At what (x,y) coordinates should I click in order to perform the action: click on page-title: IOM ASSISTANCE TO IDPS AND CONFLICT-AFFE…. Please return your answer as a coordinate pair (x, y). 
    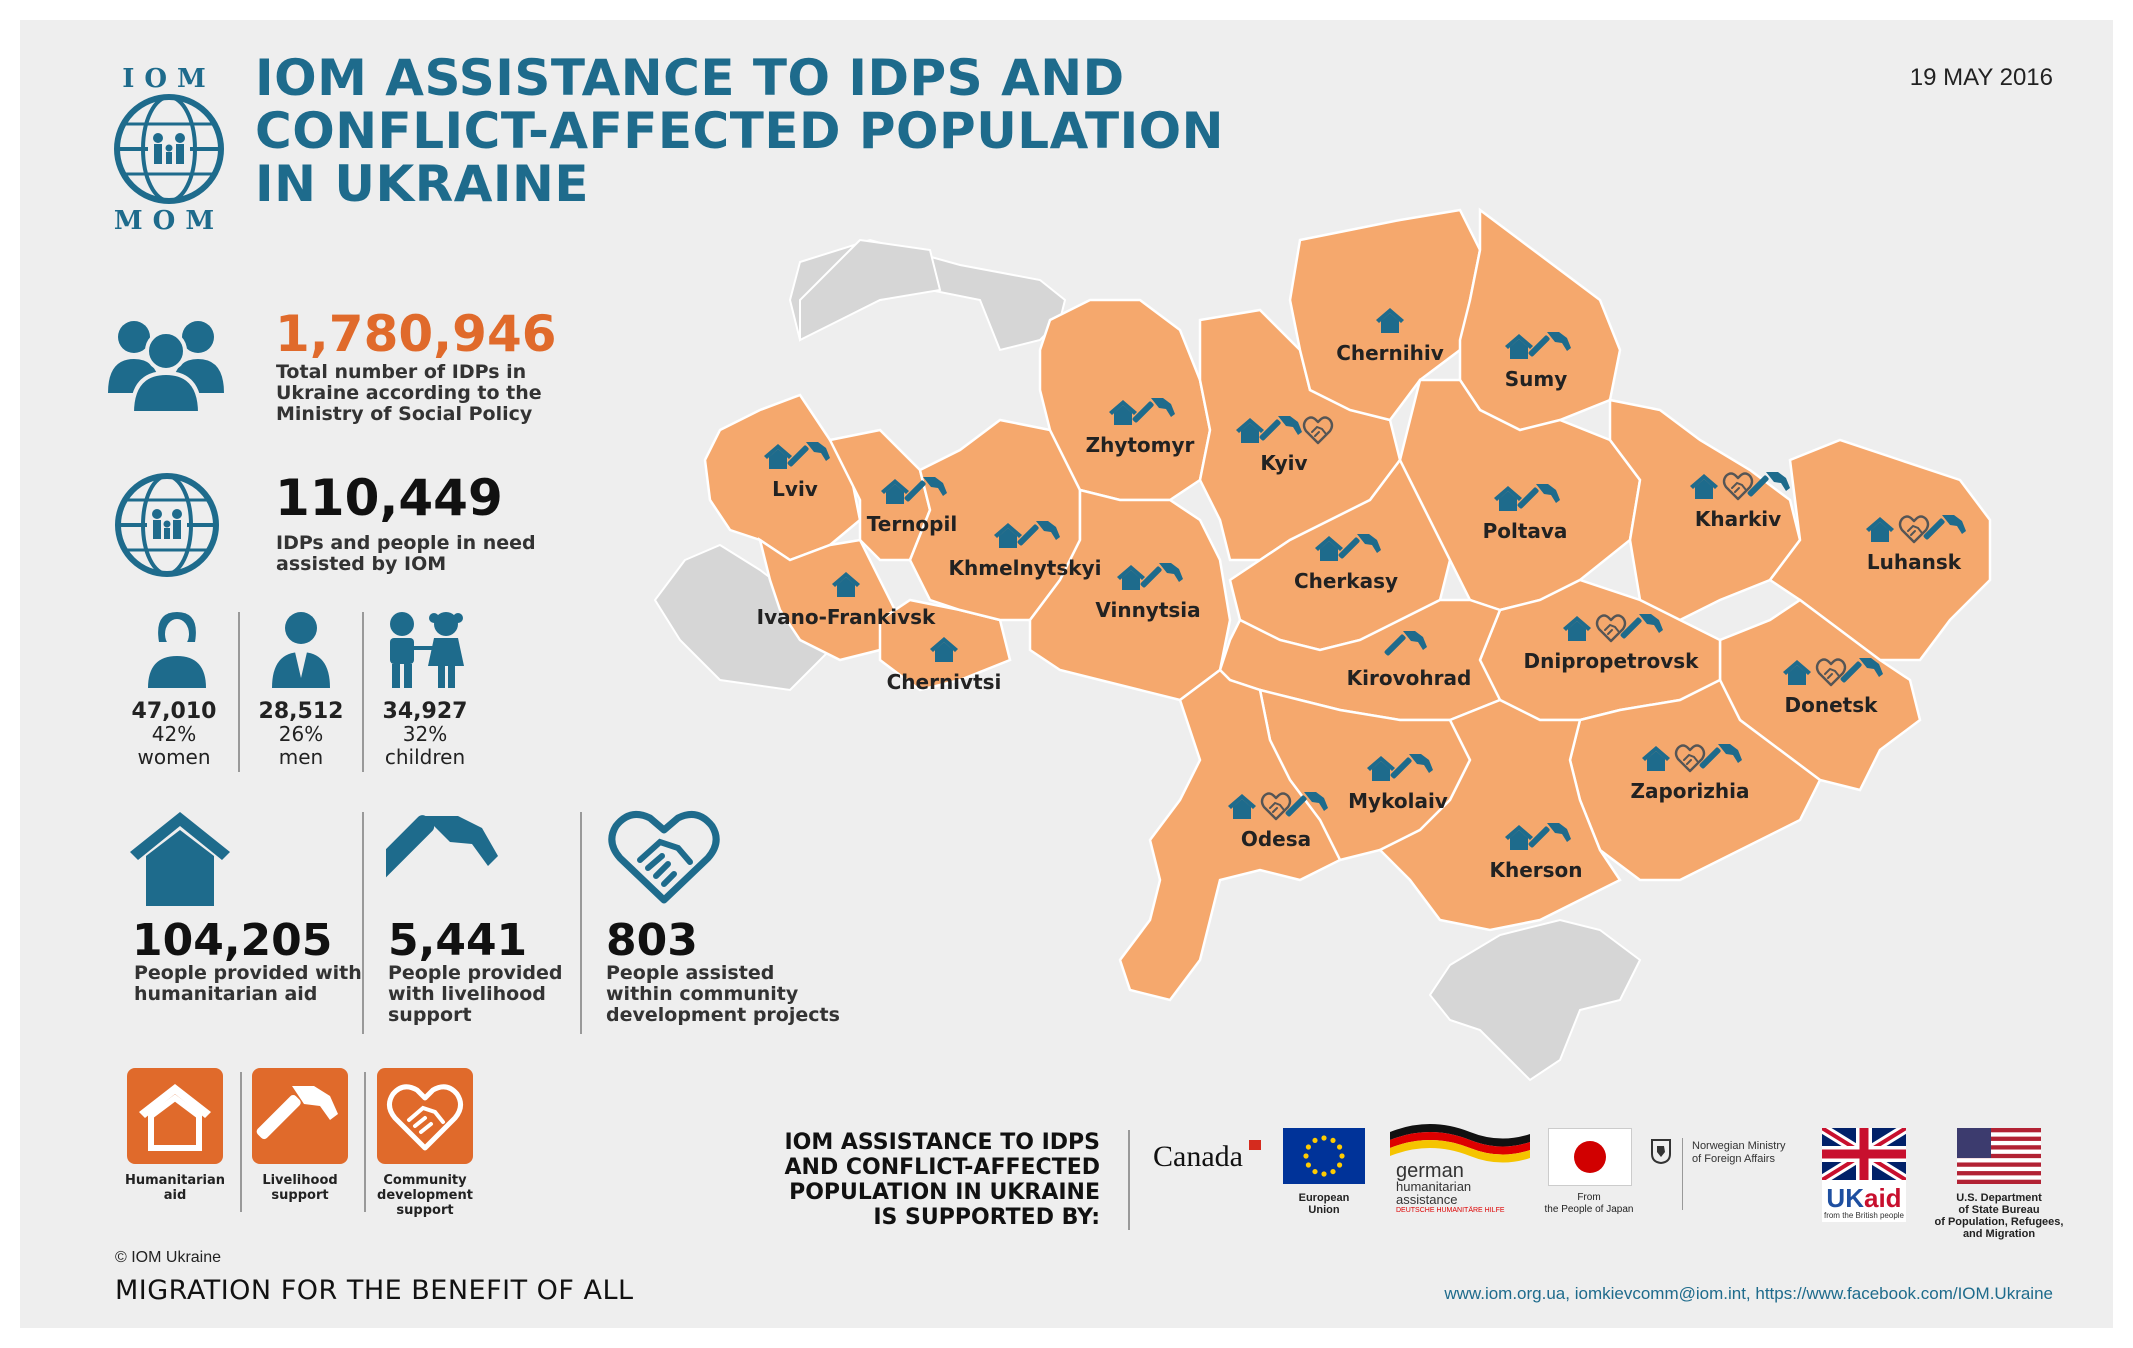
    Looking at the image, I should click on (739, 131).